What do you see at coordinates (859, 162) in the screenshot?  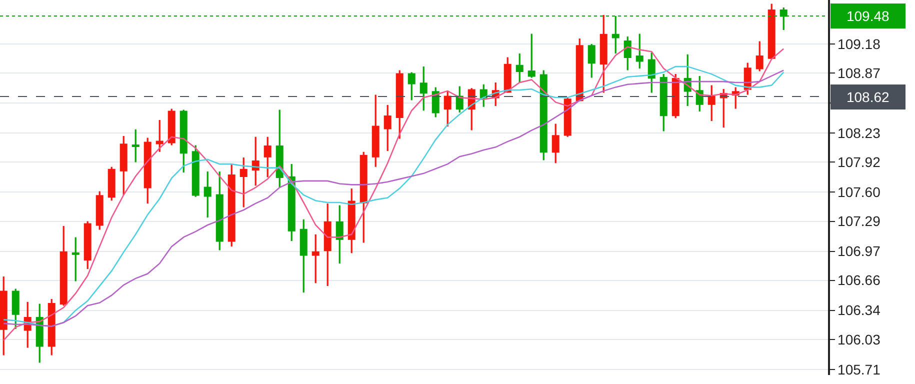 I see `y-tick-label: 107.92` at bounding box center [859, 162].